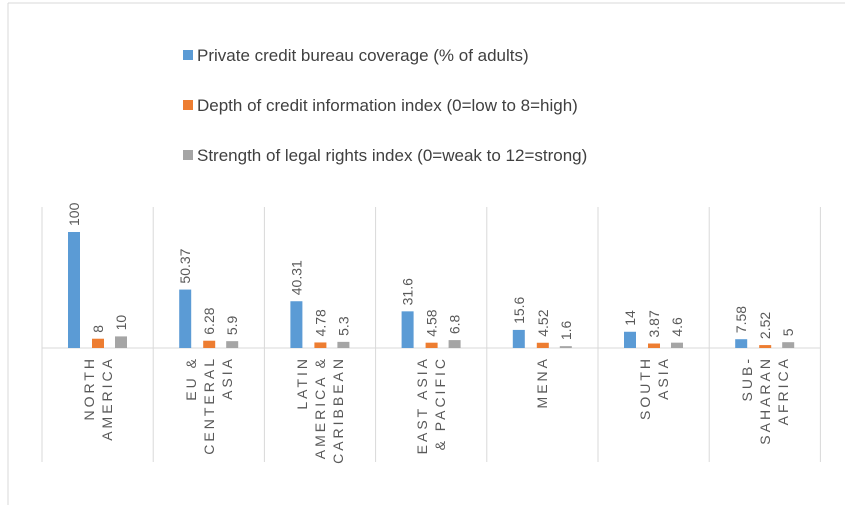 The image size is (845, 505). Describe the element at coordinates (677, 327) in the screenshot. I see `data-label: 4.6` at that location.